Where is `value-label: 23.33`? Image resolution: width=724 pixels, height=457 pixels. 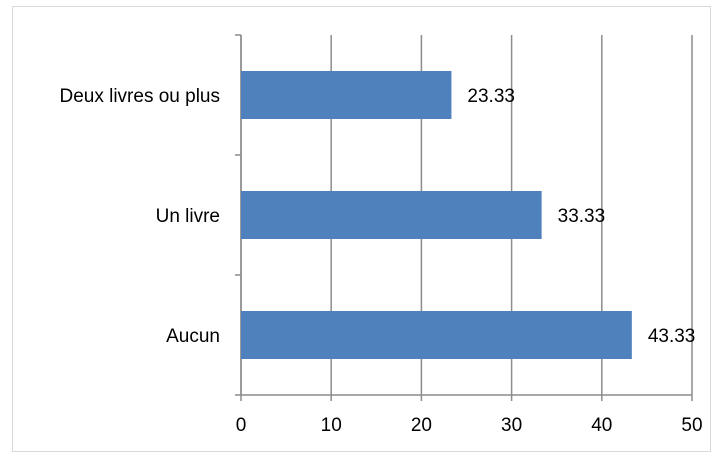 value-label: 23.33 is located at coordinates (491, 96).